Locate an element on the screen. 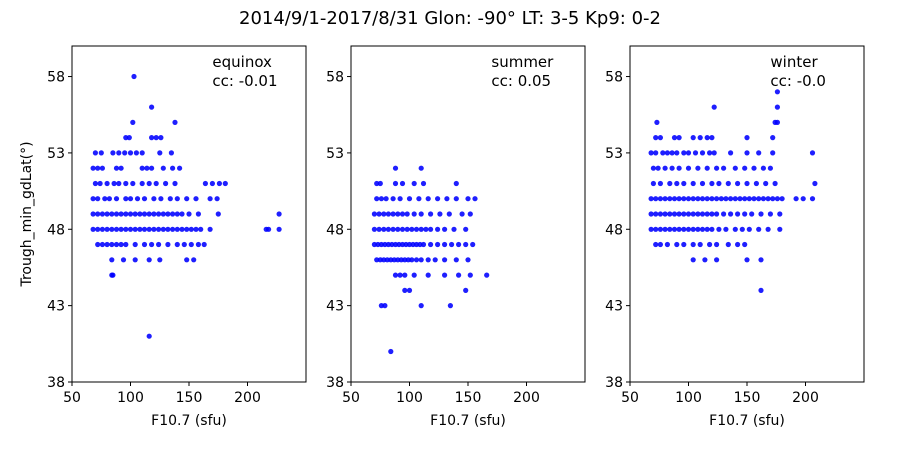 This screenshot has height=450, width=900. x-tick-label: 50 is located at coordinates (351, 398).